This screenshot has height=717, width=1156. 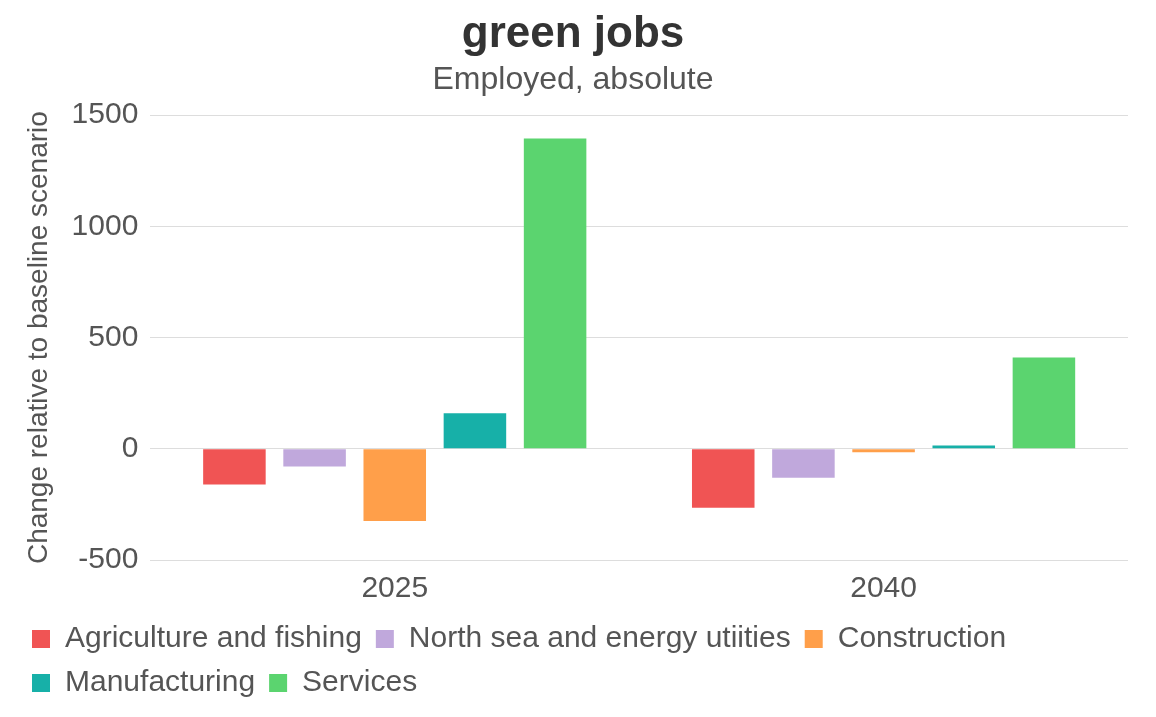 I want to click on x-tick-label: 2025, so click(x=395, y=587).